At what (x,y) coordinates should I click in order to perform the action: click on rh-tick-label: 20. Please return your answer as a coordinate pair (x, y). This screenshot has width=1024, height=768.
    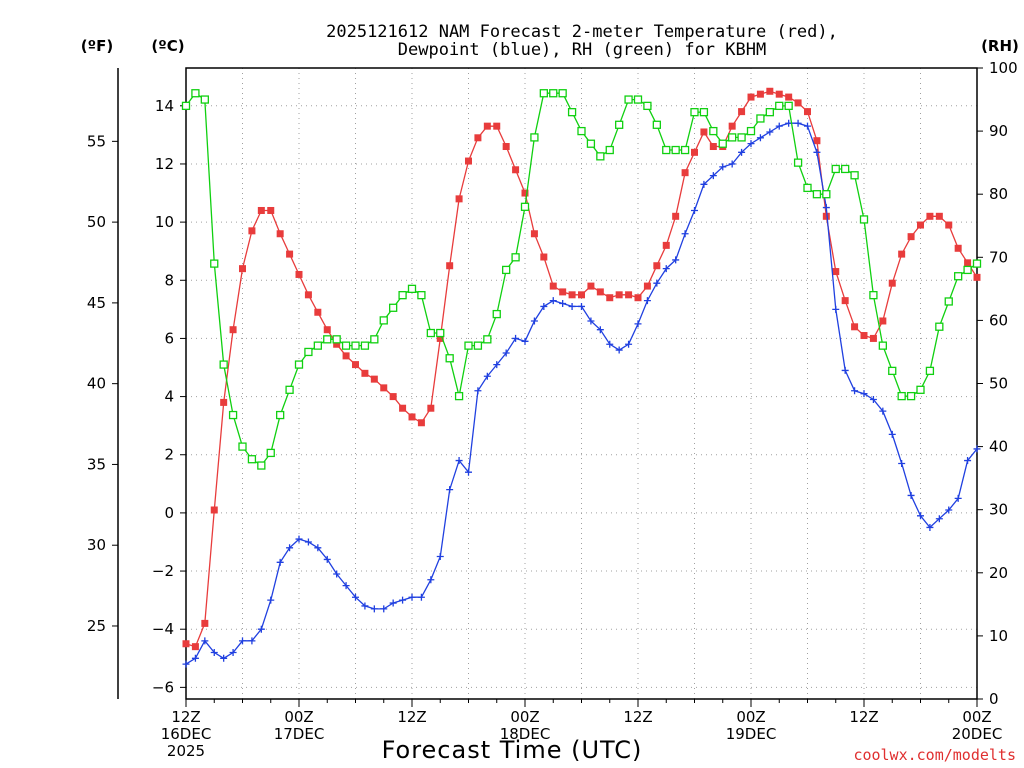
    Looking at the image, I should click on (998, 573).